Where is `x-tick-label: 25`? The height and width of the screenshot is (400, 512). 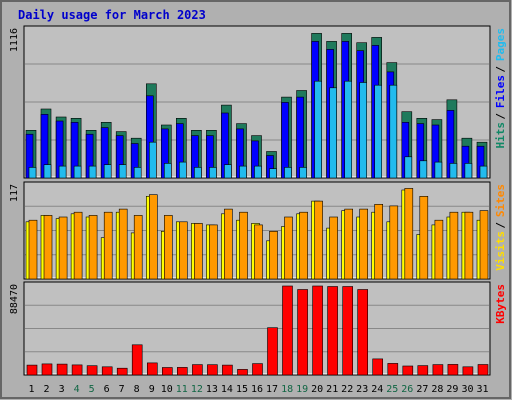 x-tick-label: 25 is located at coordinates (392, 389).